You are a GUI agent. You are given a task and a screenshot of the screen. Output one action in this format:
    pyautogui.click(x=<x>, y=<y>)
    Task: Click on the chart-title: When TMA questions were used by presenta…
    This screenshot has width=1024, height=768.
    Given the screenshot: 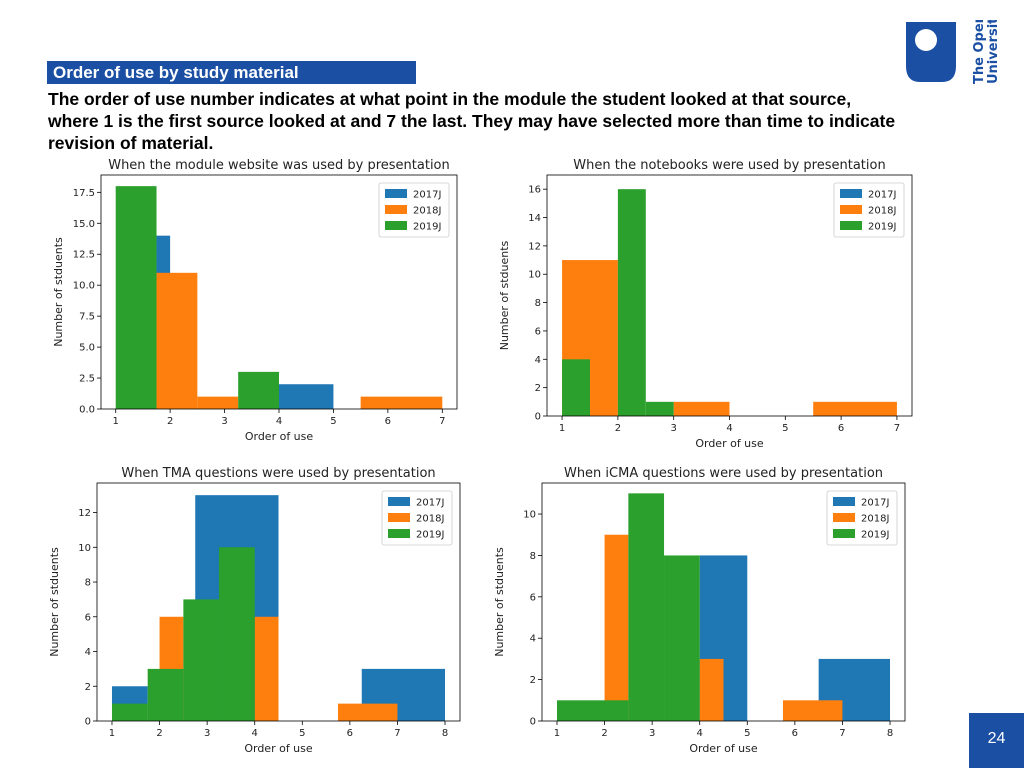 What is the action you would take?
    pyautogui.click(x=278, y=473)
    